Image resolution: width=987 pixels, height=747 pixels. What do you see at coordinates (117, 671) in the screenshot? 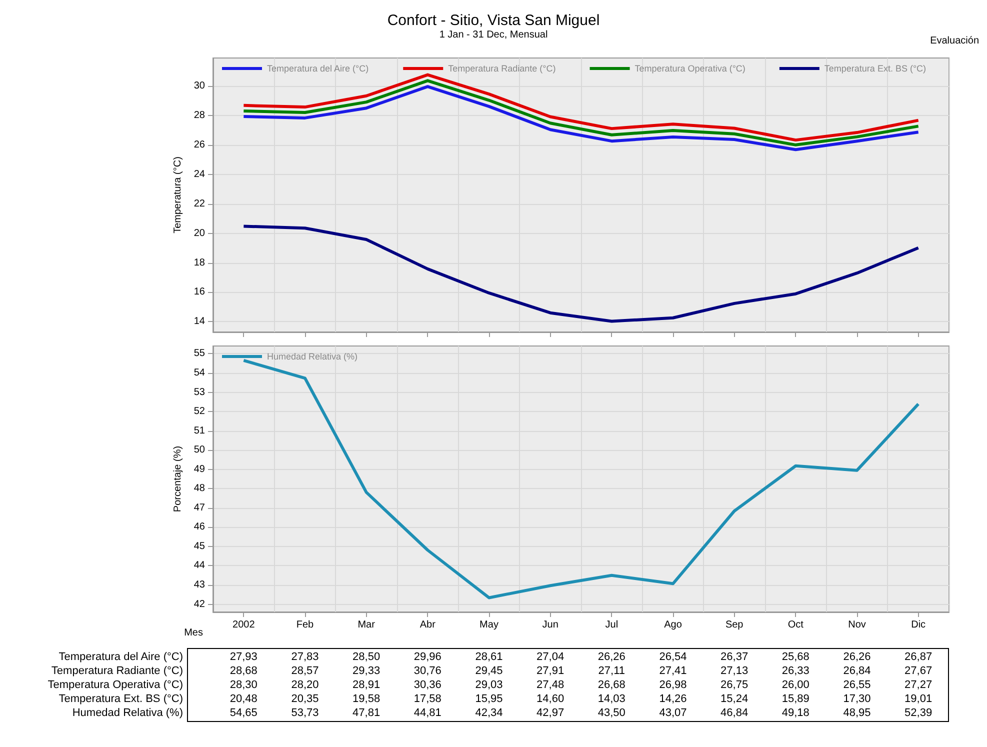
I see `text: Temperatura Radiante (°C)` at bounding box center [117, 671].